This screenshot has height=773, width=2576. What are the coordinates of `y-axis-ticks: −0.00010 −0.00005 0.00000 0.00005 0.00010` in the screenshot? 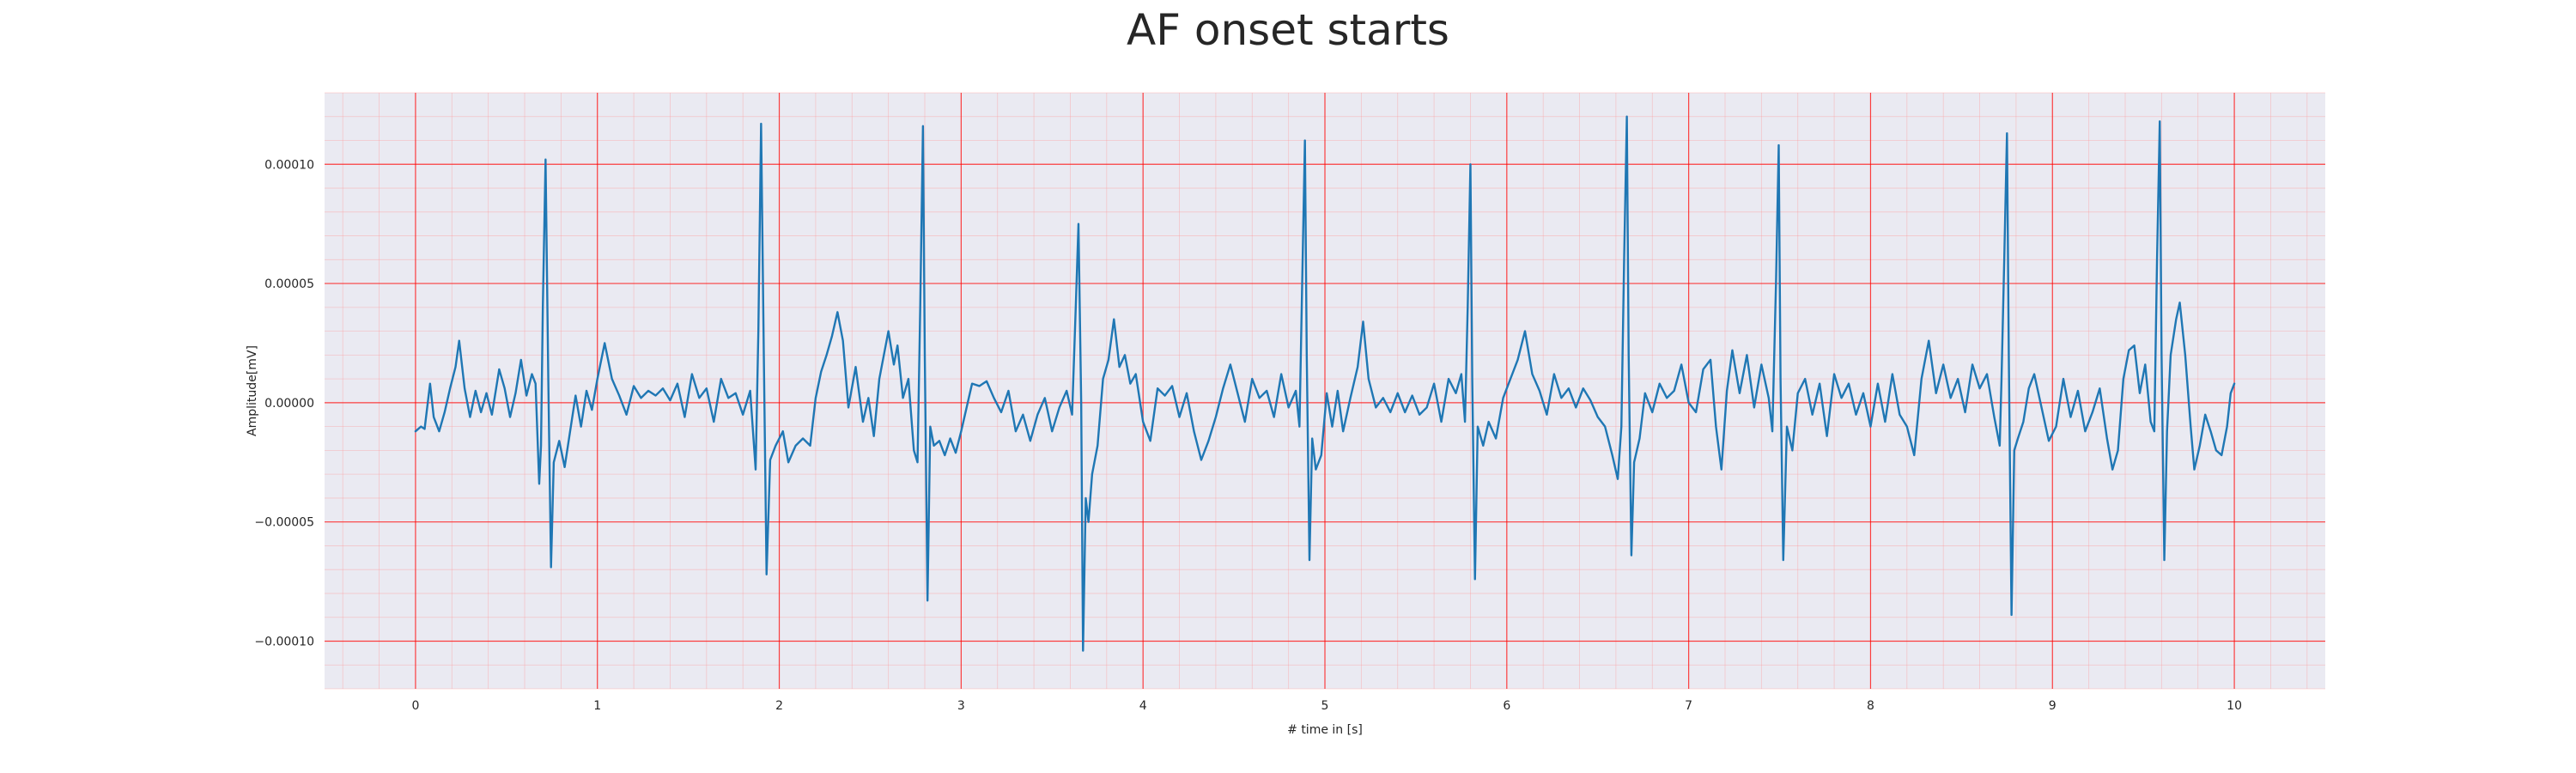 It's located at (284, 403).